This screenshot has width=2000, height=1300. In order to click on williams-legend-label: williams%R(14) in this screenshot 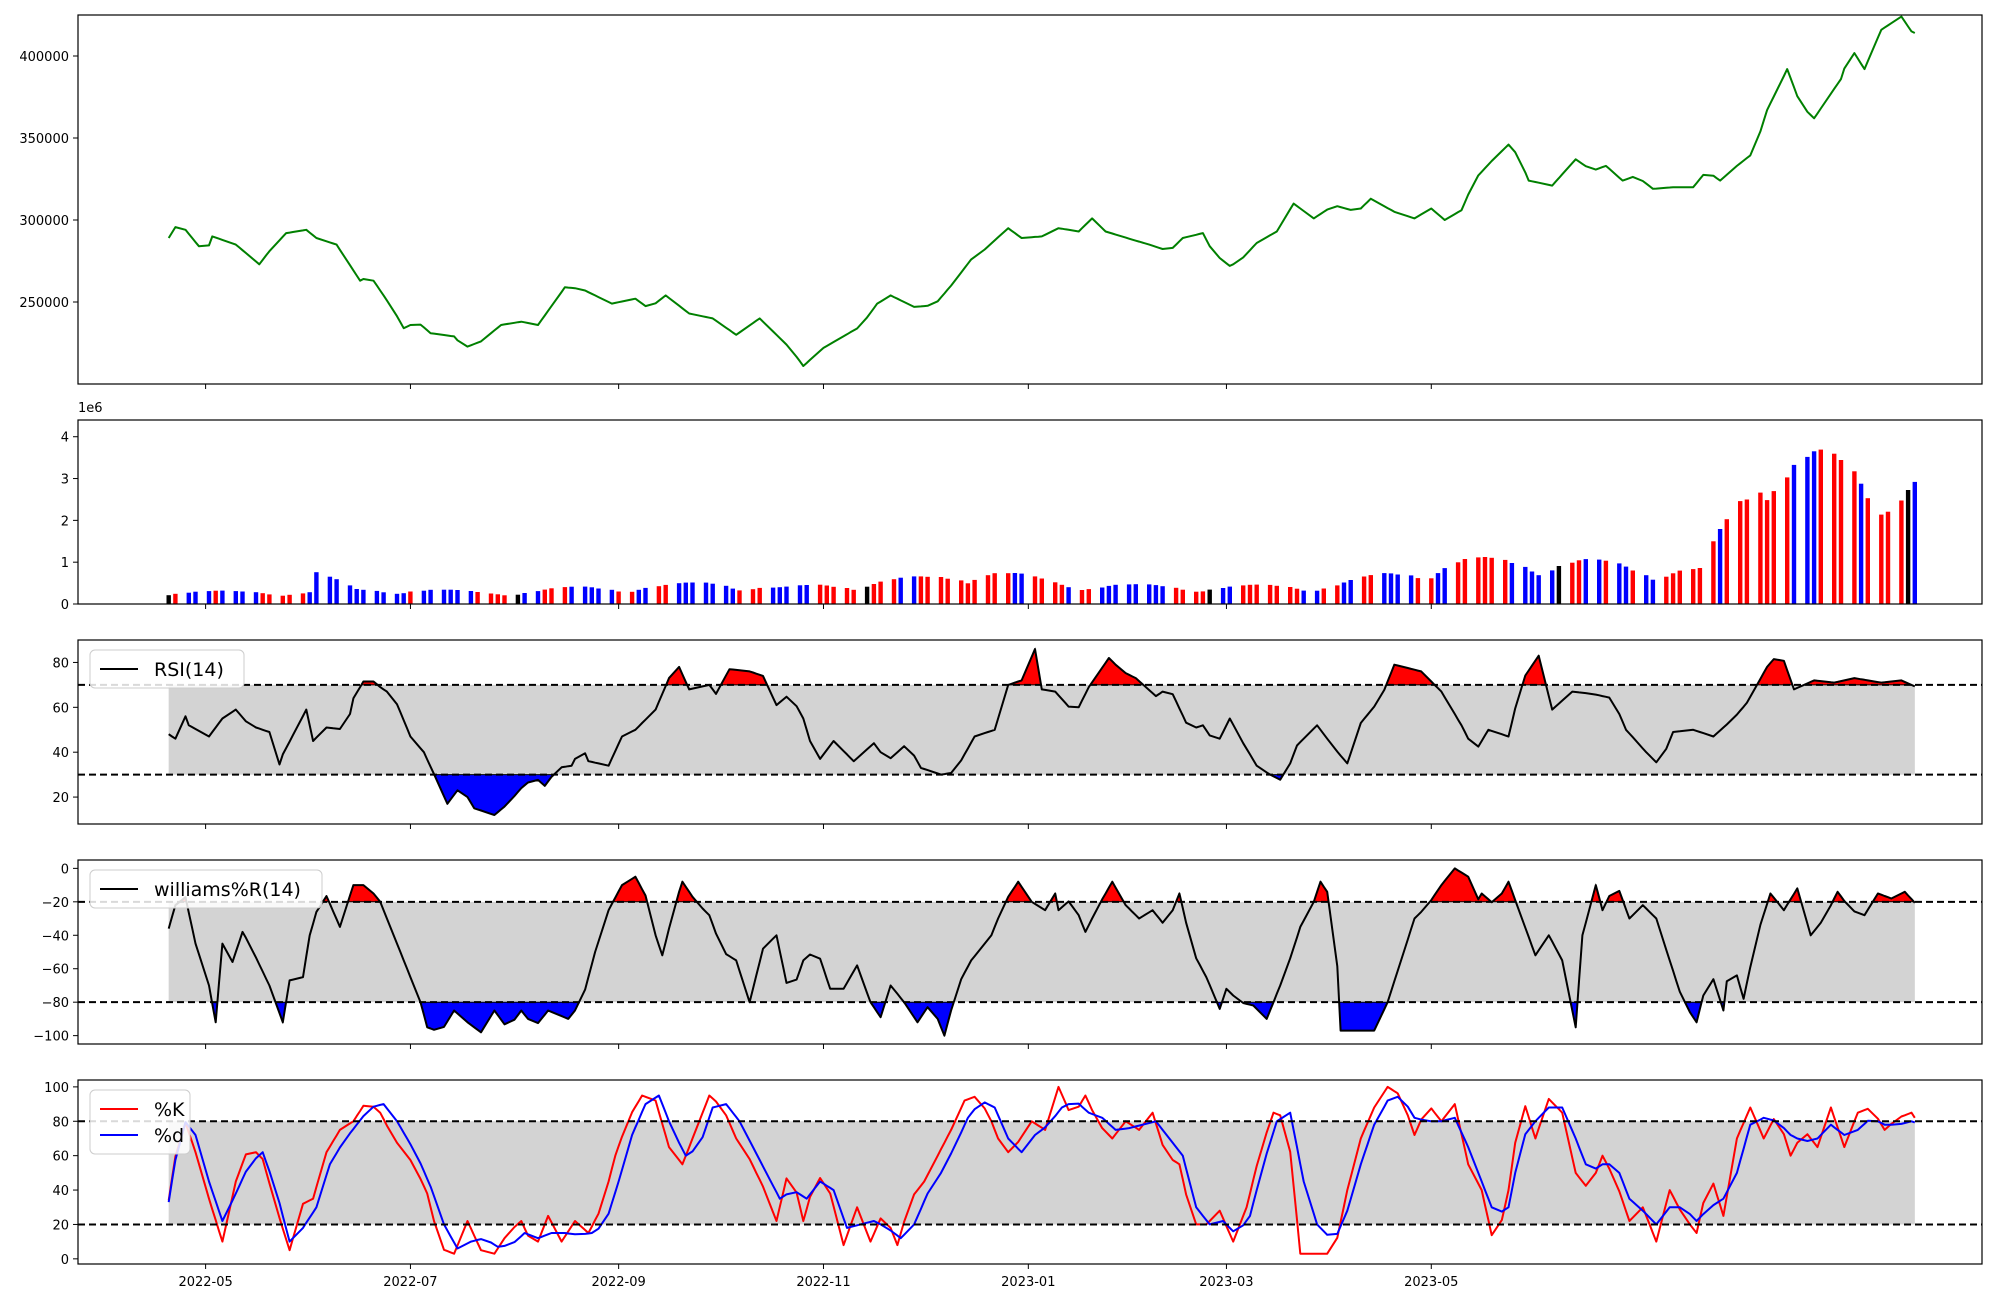, I will do `click(227, 890)`.